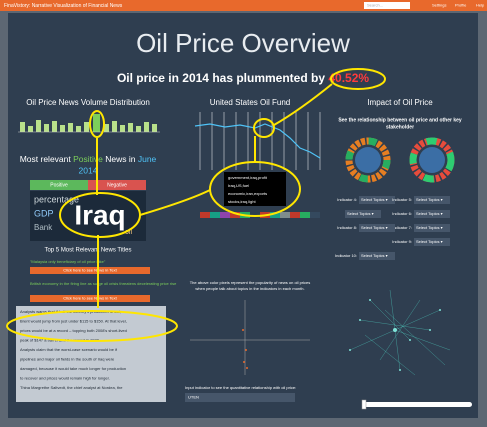 Image resolution: width=487 pixels, height=427 pixels. Describe the element at coordinates (242, 201) in the screenshot. I see `tooltip-line: stocks,iraq,light` at that location.